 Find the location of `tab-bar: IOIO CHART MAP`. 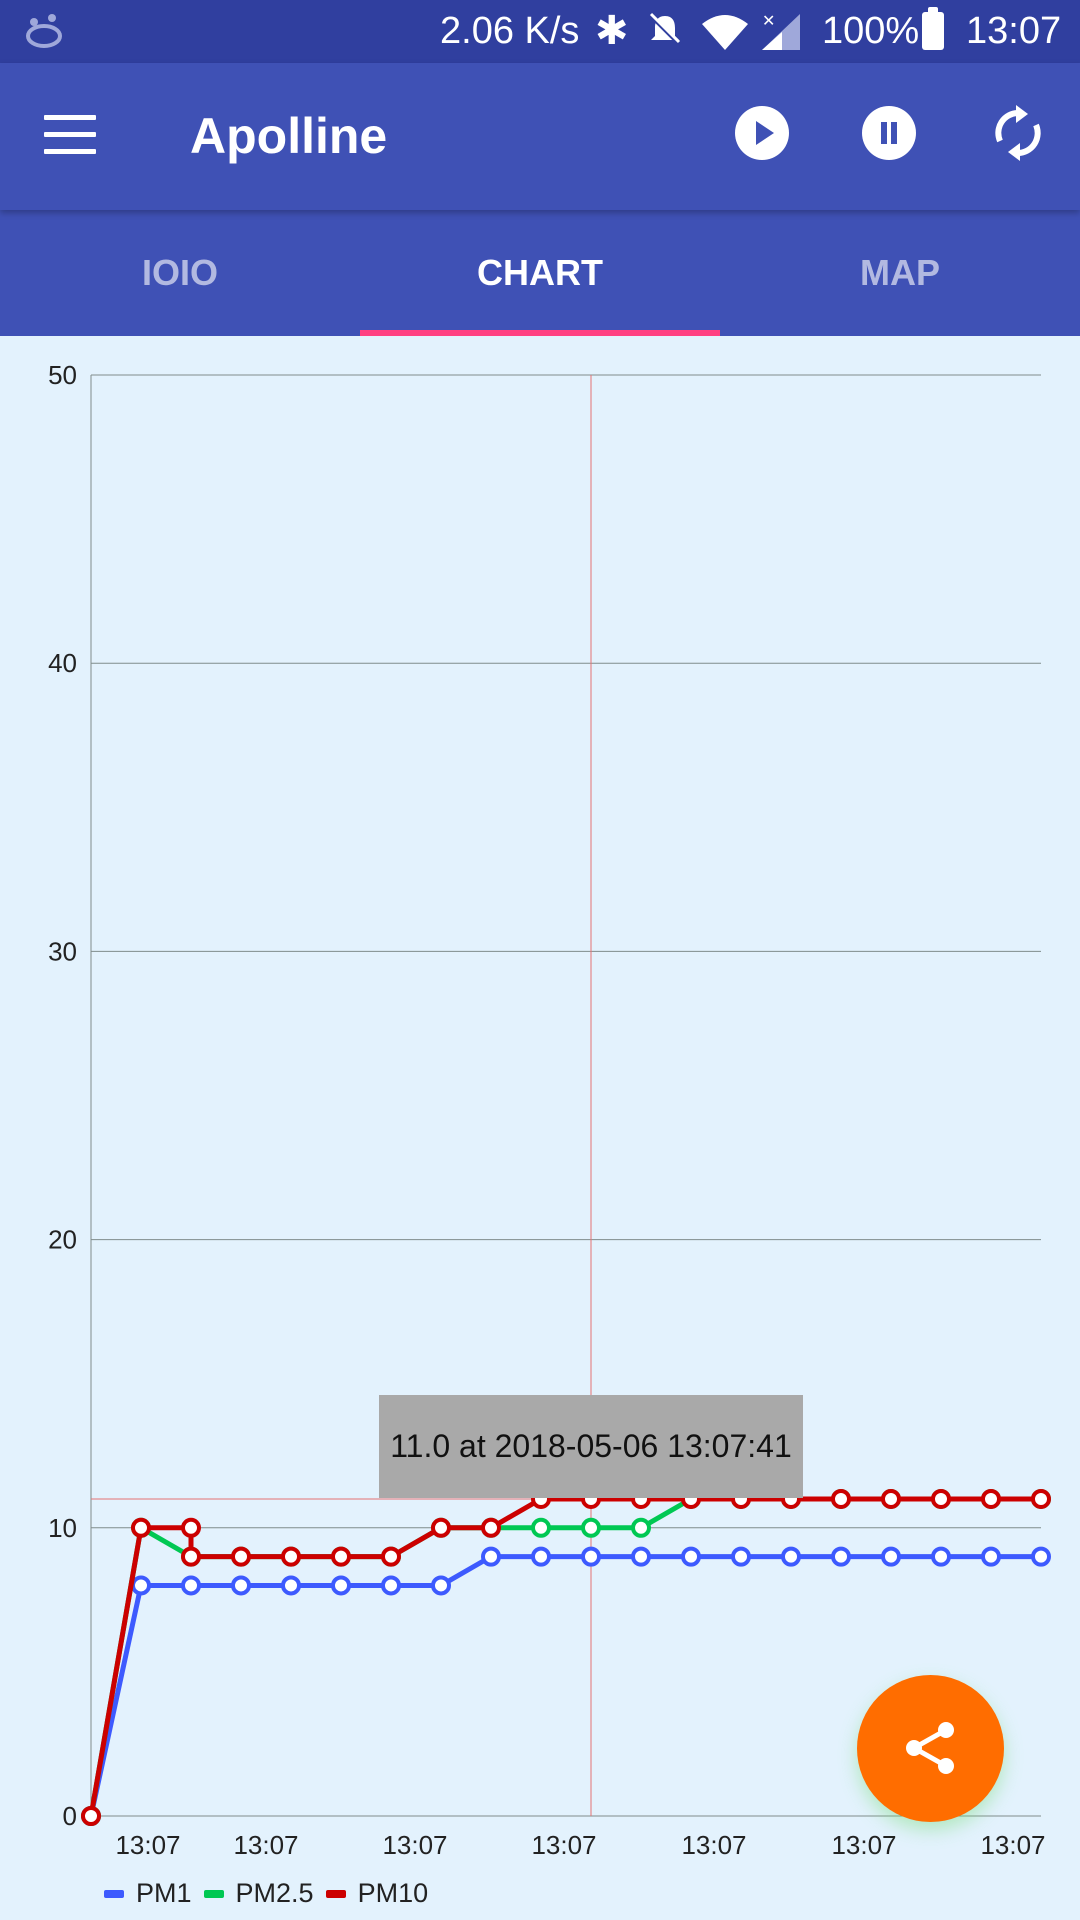

tab-bar: IOIO CHART MAP is located at coordinates (540, 273).